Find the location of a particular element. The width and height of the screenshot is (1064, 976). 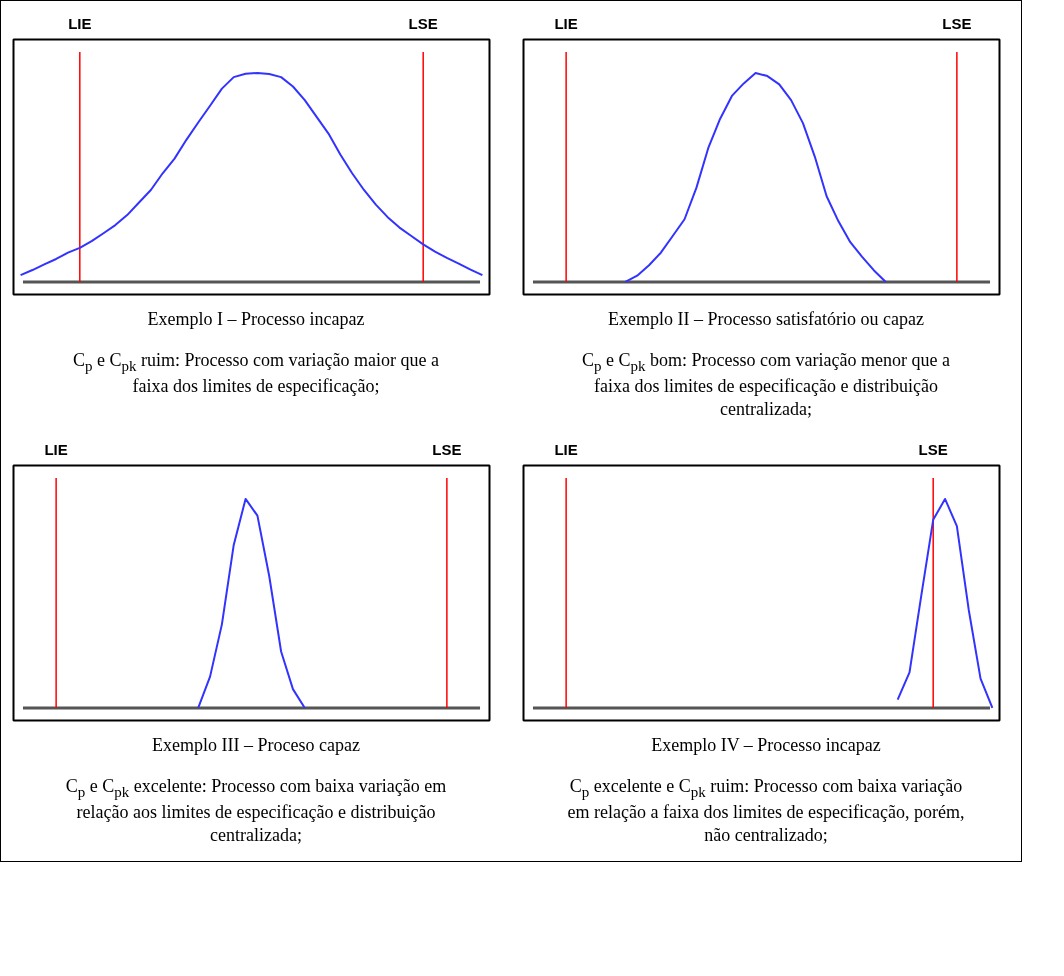

text: C$_{p}$ e C$_{pk}$ bom: Processo com variação menor que a faixa dos limites de especificação e distribuição centralizada; is located at coordinates (766, 384).